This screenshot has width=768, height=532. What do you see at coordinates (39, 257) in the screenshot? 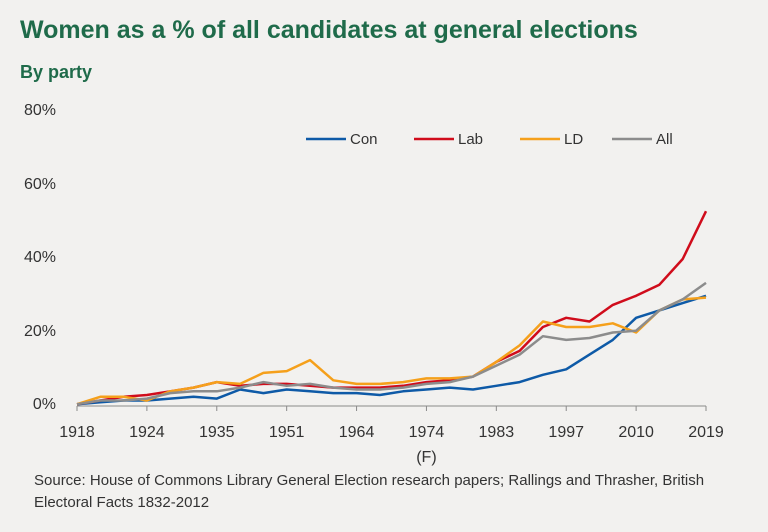
I see `y-tick-label: 40%` at bounding box center [39, 257].